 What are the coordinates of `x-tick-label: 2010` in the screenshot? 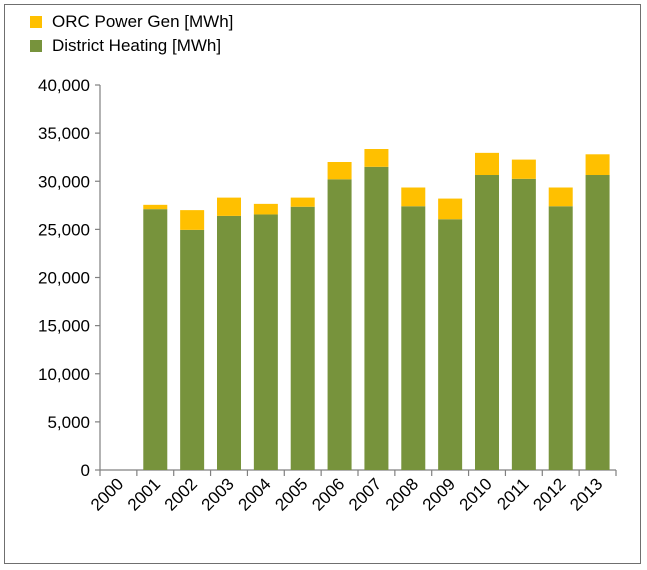 It's located at (476, 494).